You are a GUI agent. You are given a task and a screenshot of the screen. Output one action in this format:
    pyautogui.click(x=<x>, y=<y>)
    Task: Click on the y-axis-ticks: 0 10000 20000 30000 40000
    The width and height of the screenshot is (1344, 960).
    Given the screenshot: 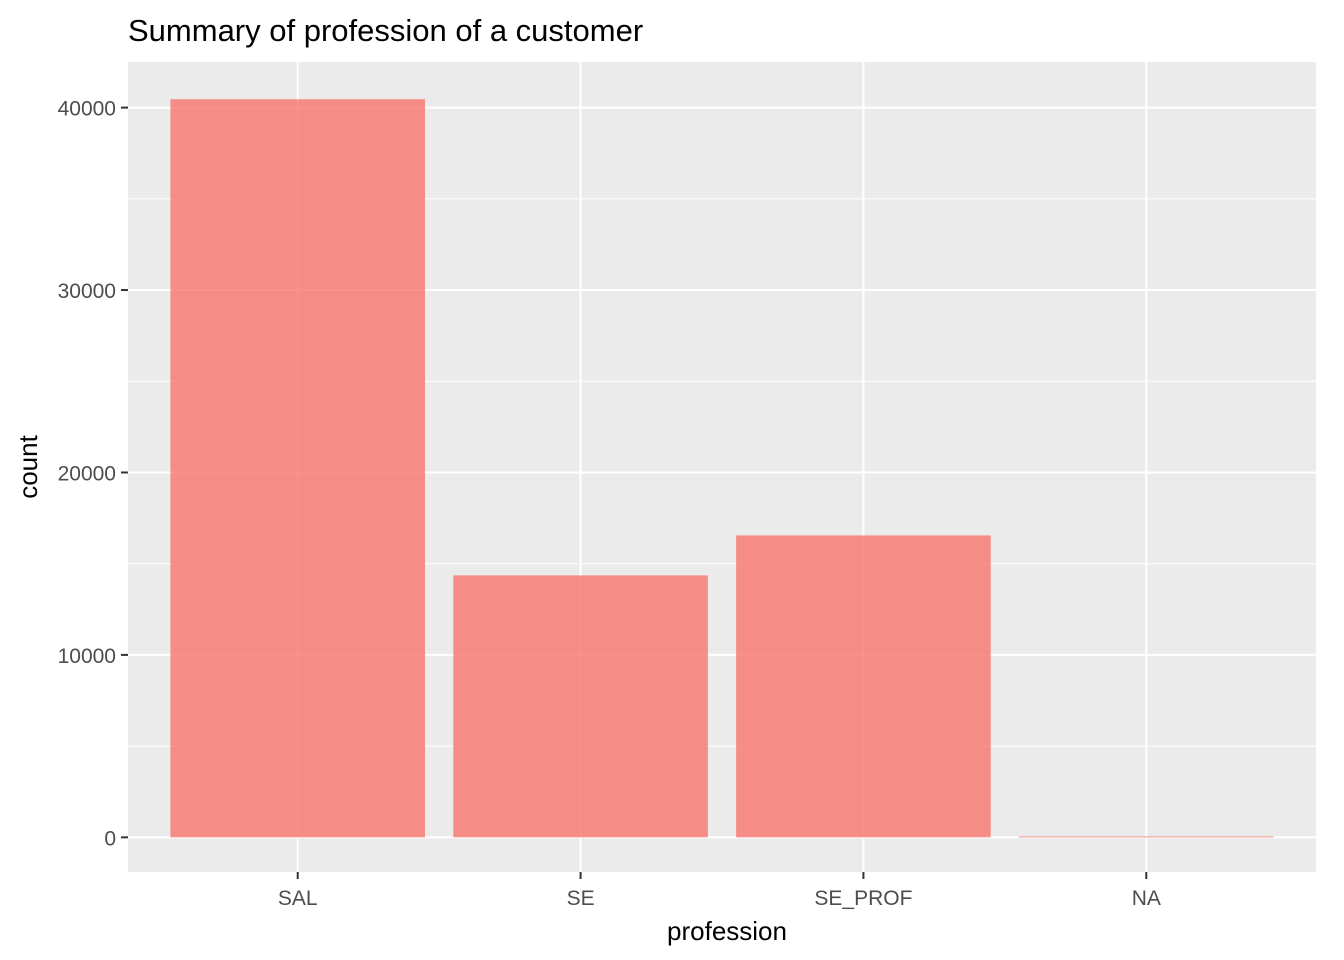 What is the action you would take?
    pyautogui.click(x=93, y=474)
    